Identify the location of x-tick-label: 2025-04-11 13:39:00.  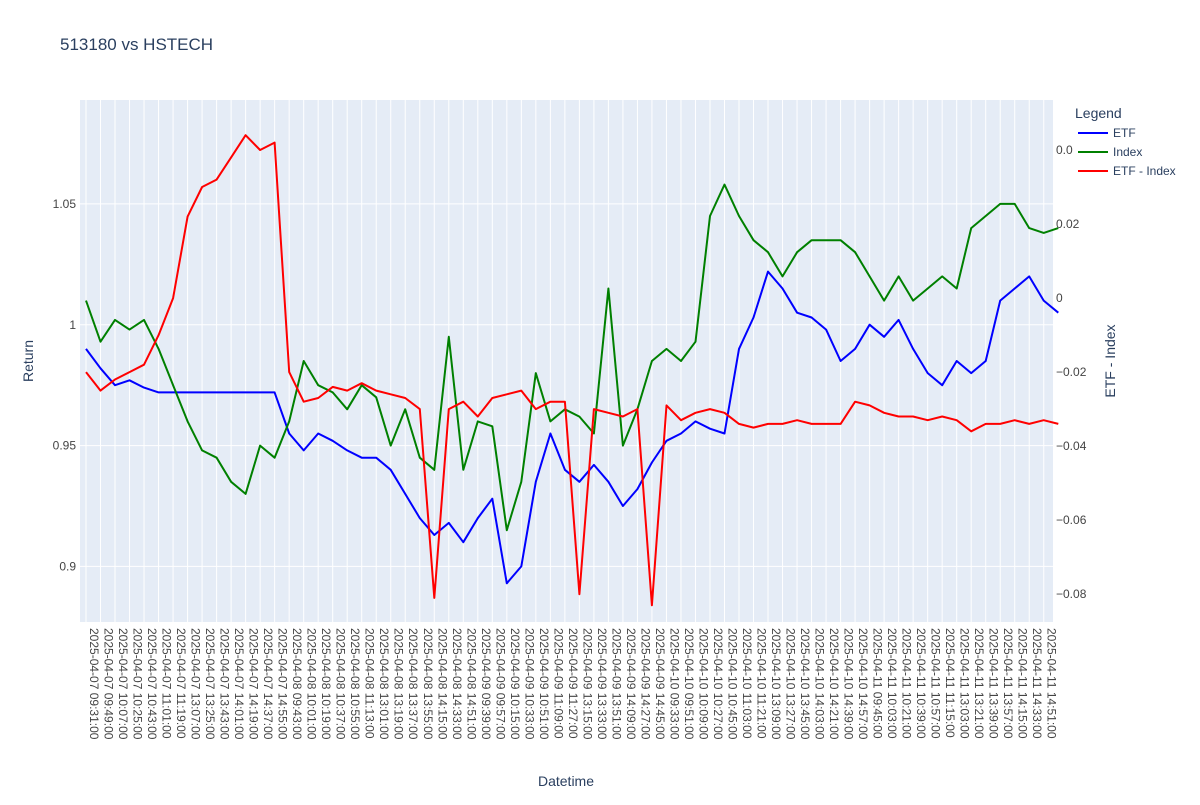
(994, 683).